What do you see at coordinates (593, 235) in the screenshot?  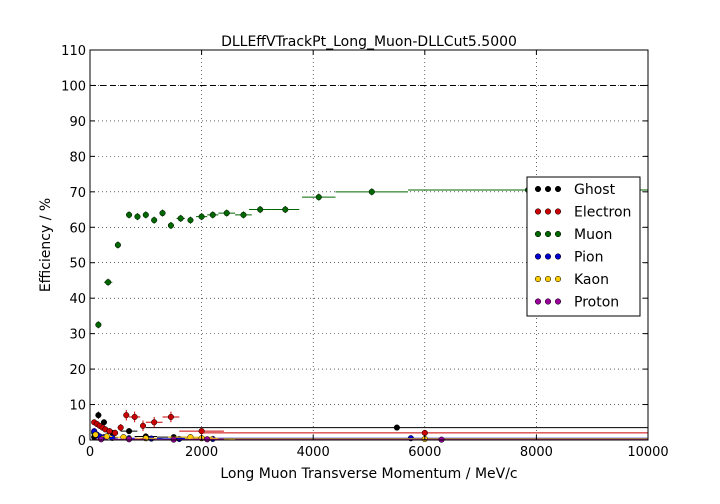 I see `legend-label: Muon` at bounding box center [593, 235].